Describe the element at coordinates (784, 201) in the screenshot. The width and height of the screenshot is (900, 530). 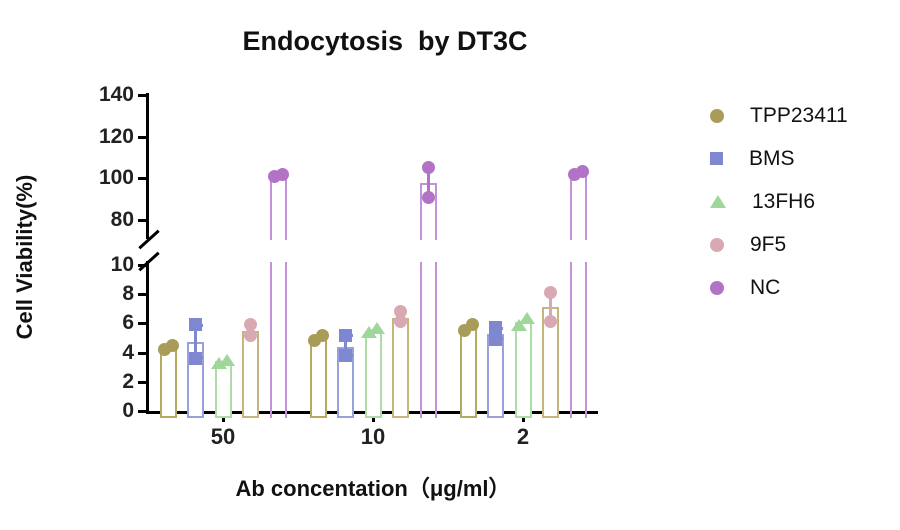
I see `legend-label: 13FH6` at that location.